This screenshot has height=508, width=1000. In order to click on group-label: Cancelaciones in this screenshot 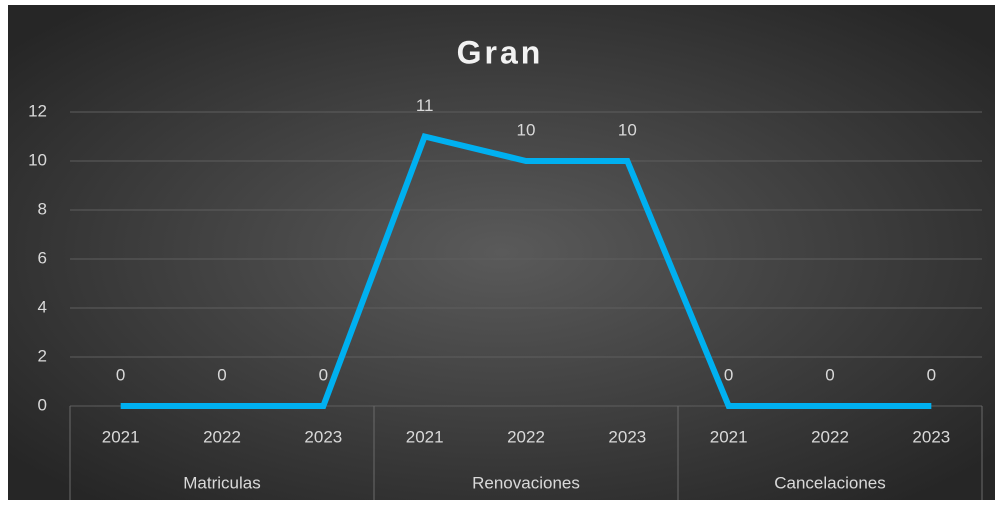, I will do `click(830, 482)`.